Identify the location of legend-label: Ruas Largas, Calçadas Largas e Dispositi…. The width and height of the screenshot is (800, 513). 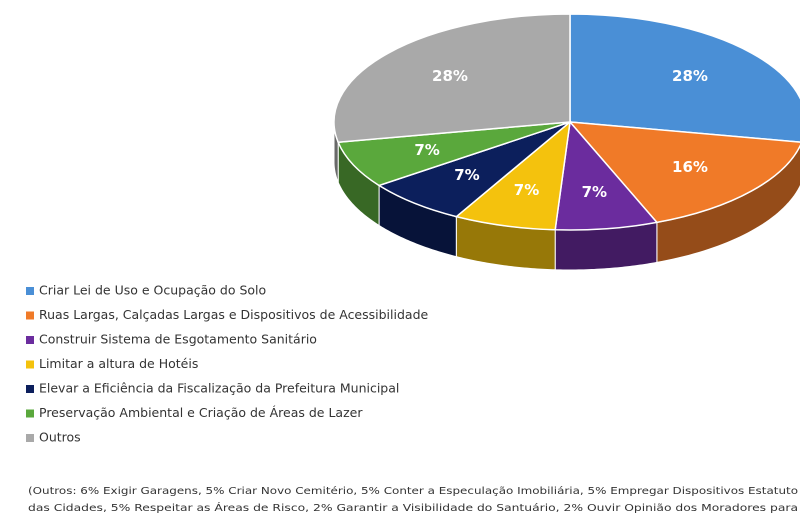
(234, 314).